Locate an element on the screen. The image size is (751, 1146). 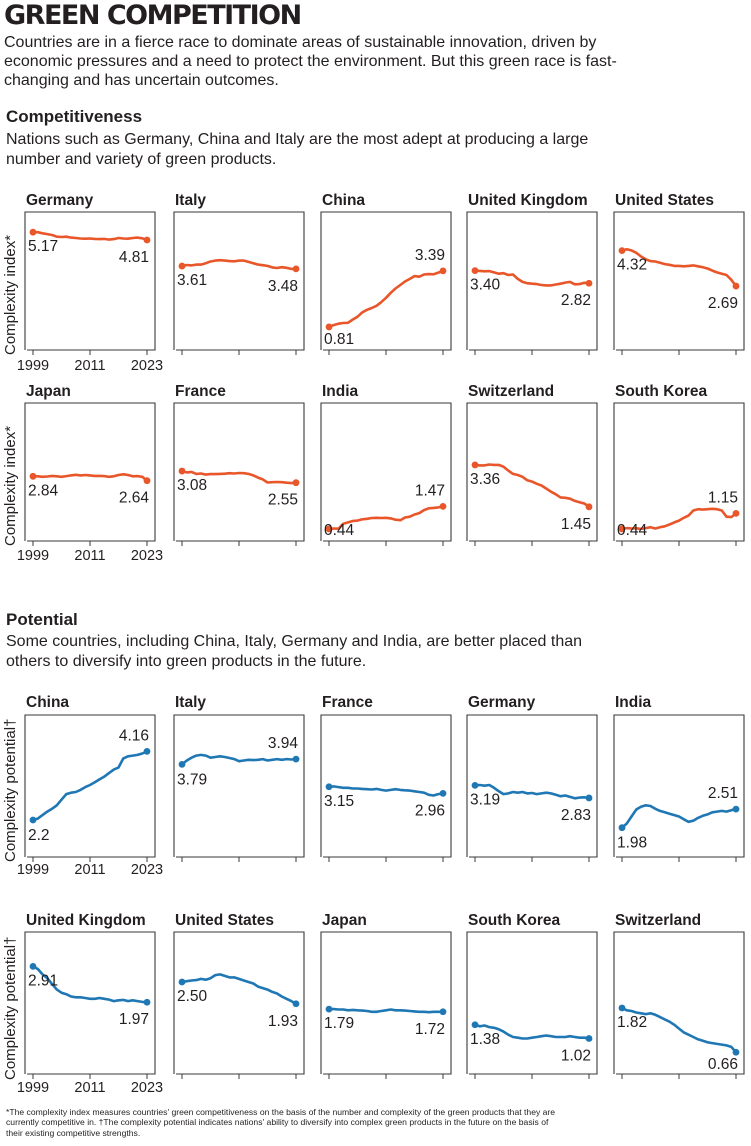
page-title: GREEN COMPETITION is located at coordinates (153, 15).